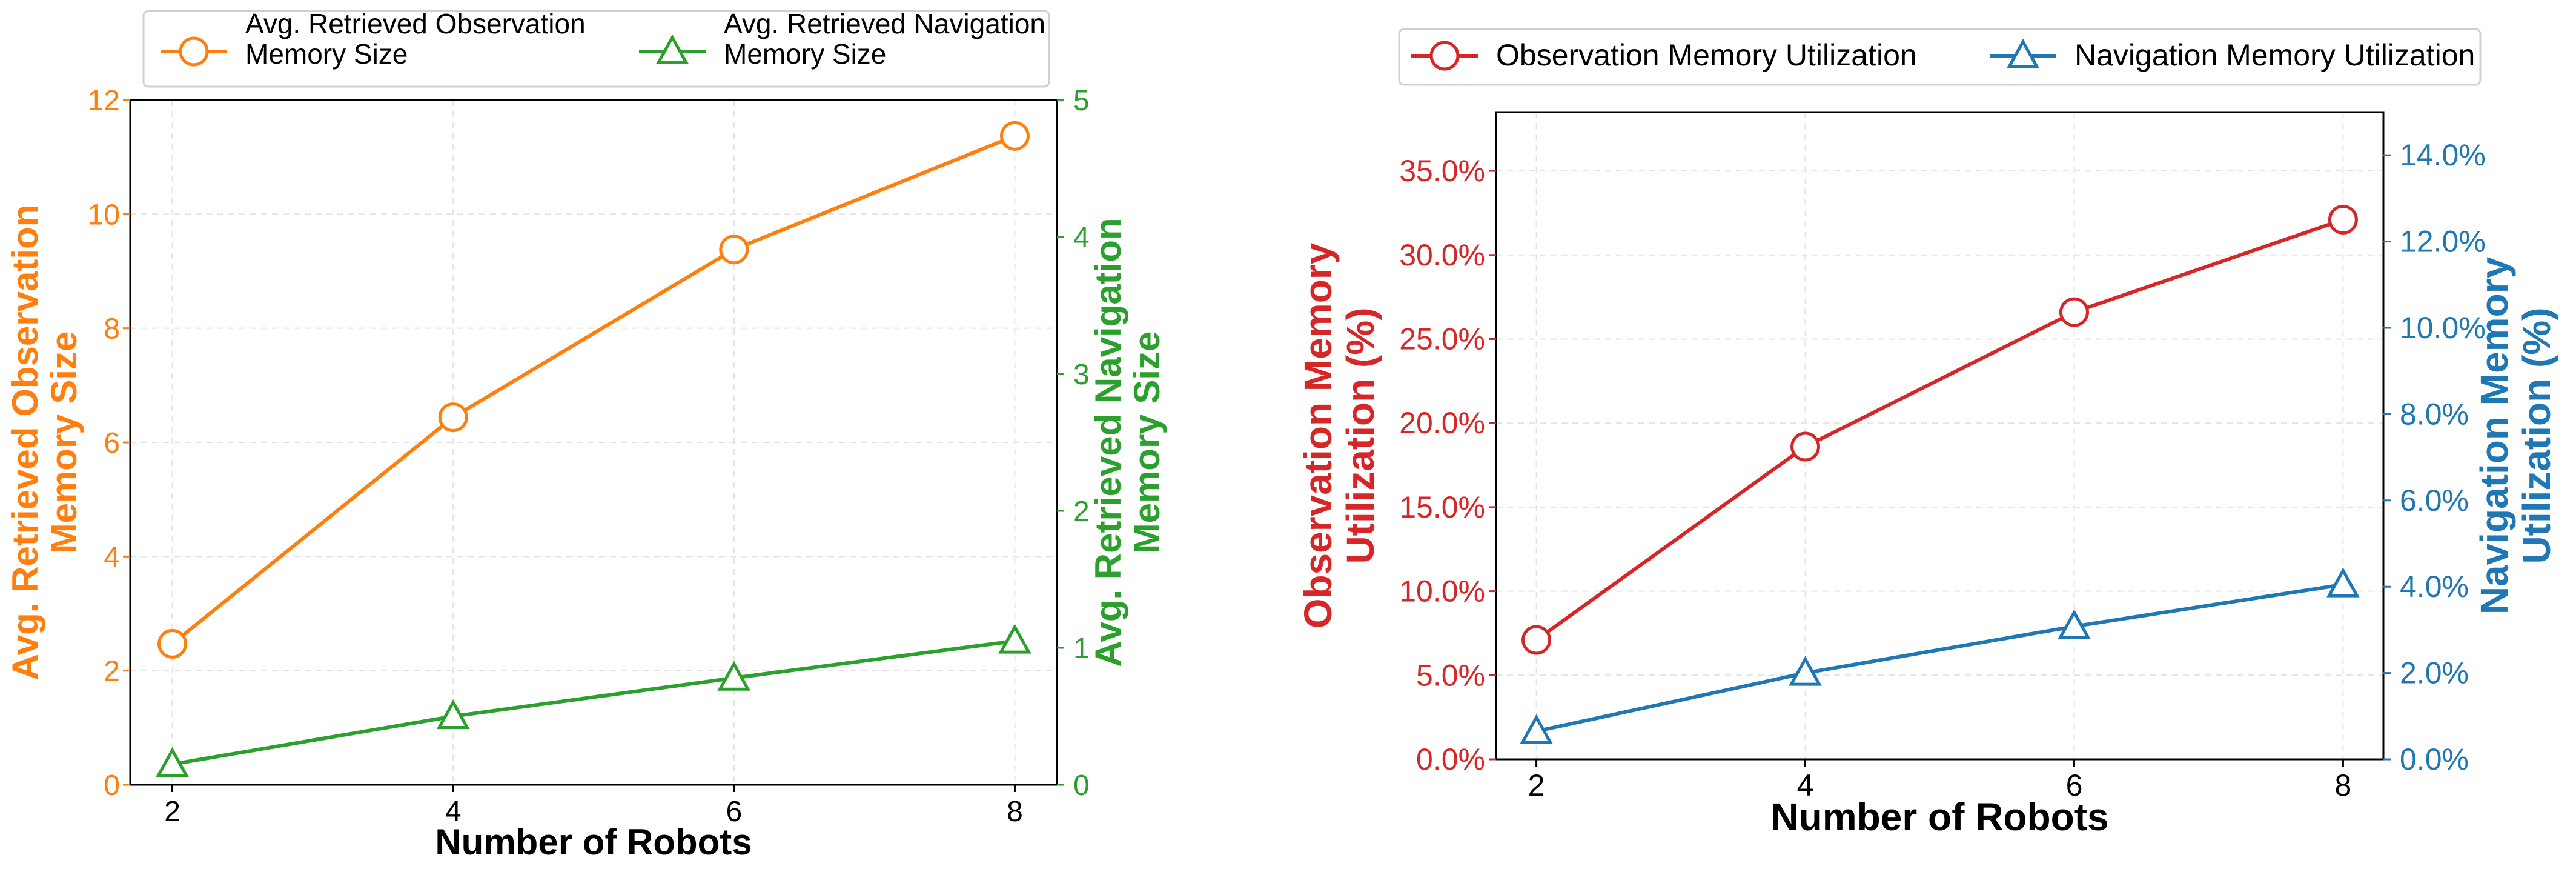  What do you see at coordinates (1318, 435) in the screenshot?
I see `left-axis-title-line: Observation Memory` at bounding box center [1318, 435].